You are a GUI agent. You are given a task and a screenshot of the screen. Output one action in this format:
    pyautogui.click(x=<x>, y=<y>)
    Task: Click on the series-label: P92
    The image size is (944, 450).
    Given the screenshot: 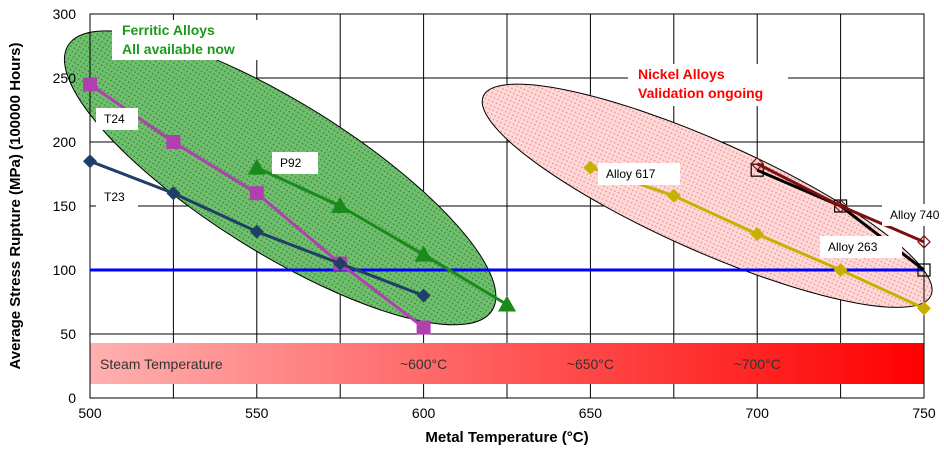 What is the action you would take?
    pyautogui.click(x=295, y=163)
    